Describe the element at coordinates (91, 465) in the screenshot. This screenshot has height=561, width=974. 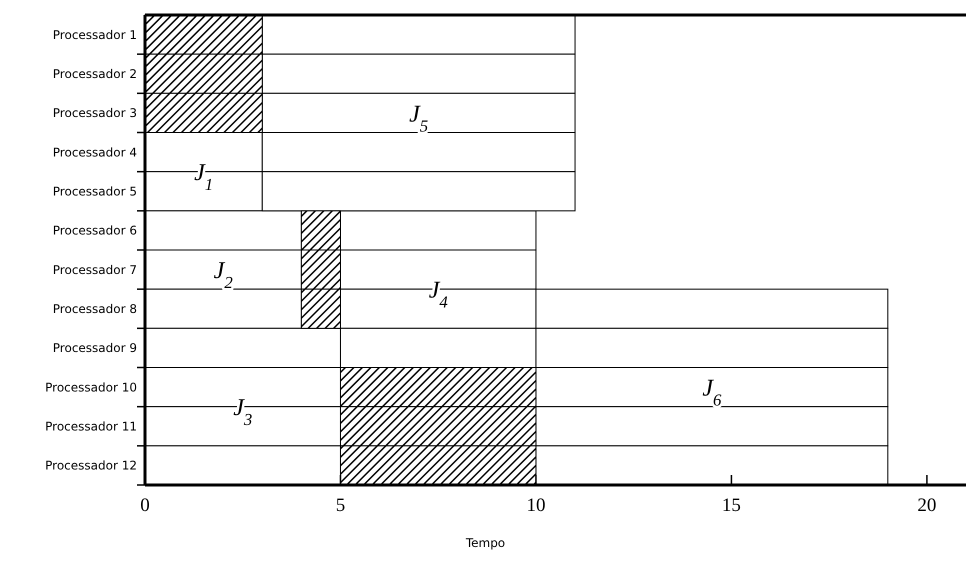
I see `y-tick-label: Processador 12` at that location.